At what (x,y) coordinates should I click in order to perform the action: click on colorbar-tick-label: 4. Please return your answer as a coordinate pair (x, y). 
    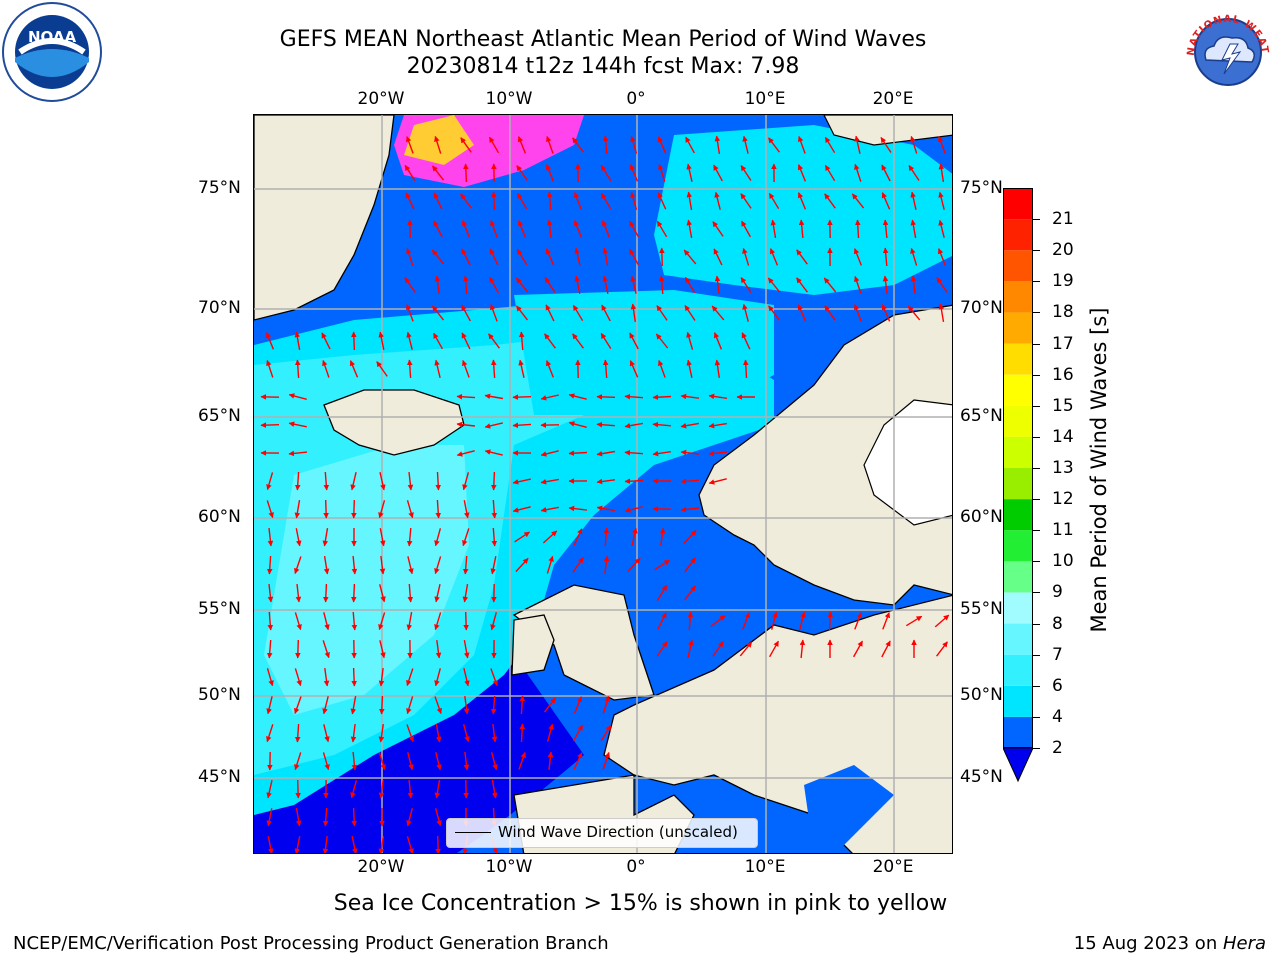
    Looking at the image, I should click on (1057, 716).